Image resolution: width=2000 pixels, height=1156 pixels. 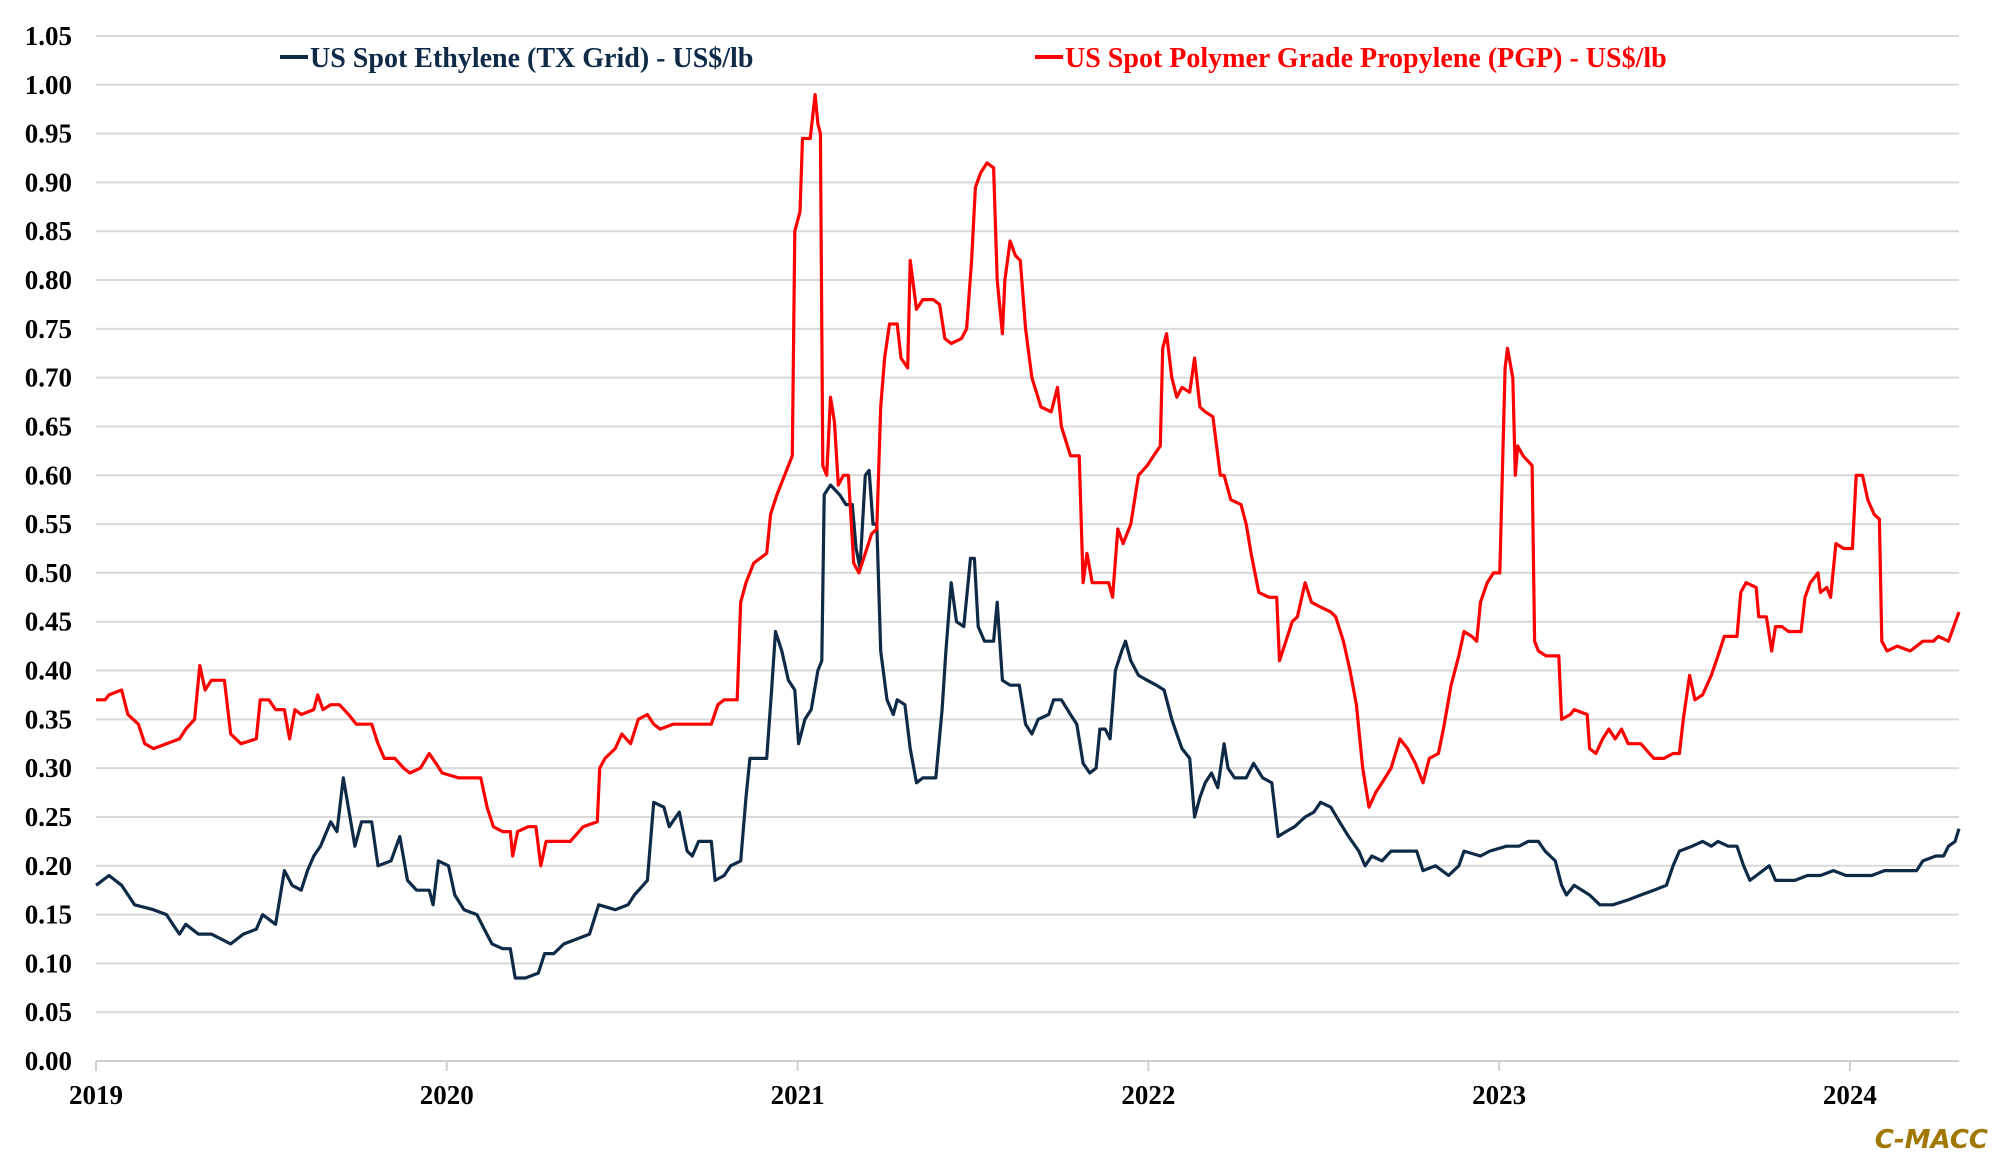 What do you see at coordinates (48, 573) in the screenshot?
I see `y-tick-label: 0.50` at bounding box center [48, 573].